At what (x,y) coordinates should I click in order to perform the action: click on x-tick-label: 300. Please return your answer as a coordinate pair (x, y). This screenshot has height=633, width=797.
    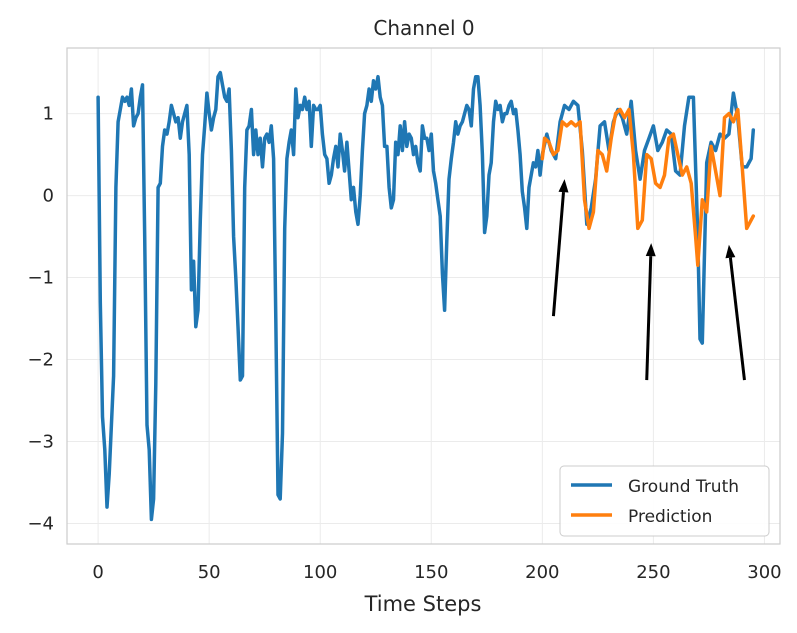
    Looking at the image, I should click on (764, 572).